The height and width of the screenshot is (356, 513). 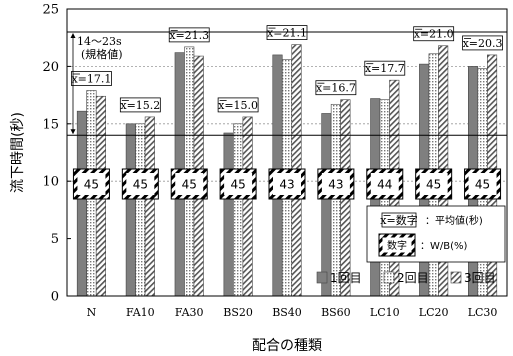 What do you see at coordinates (55, 297) in the screenshot?
I see `ytick-label-0: 0` at bounding box center [55, 297].